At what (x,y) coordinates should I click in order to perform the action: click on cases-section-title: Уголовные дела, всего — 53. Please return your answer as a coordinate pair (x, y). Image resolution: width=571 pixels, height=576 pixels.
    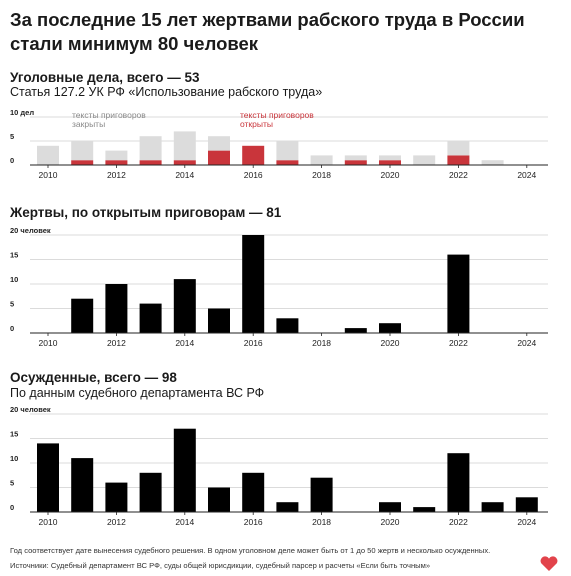
    Looking at the image, I should click on (105, 77).